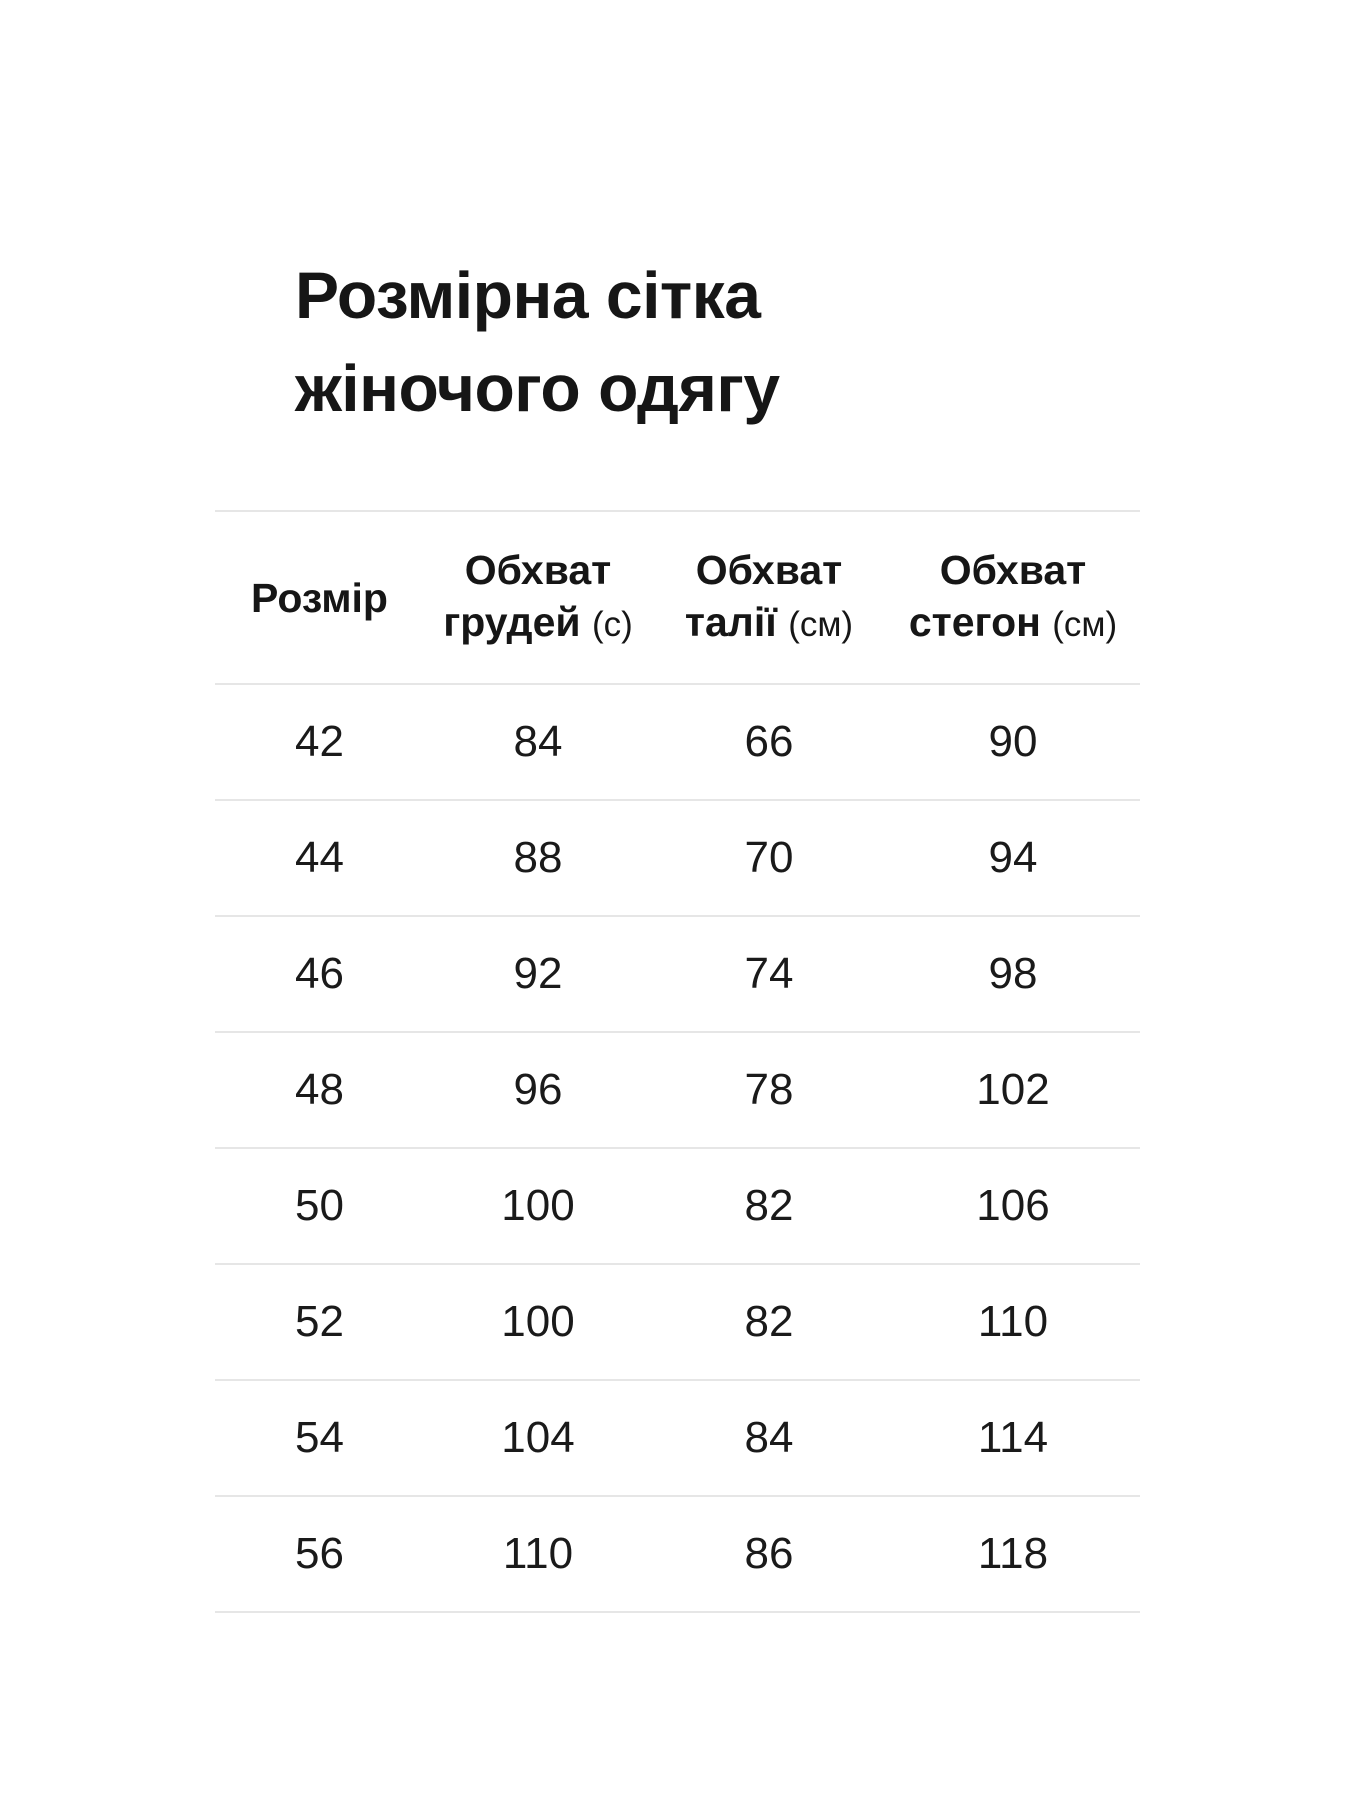 This screenshot has height=1800, width=1350. What do you see at coordinates (769, 742) in the screenshot?
I see `cell-waist: 66` at bounding box center [769, 742].